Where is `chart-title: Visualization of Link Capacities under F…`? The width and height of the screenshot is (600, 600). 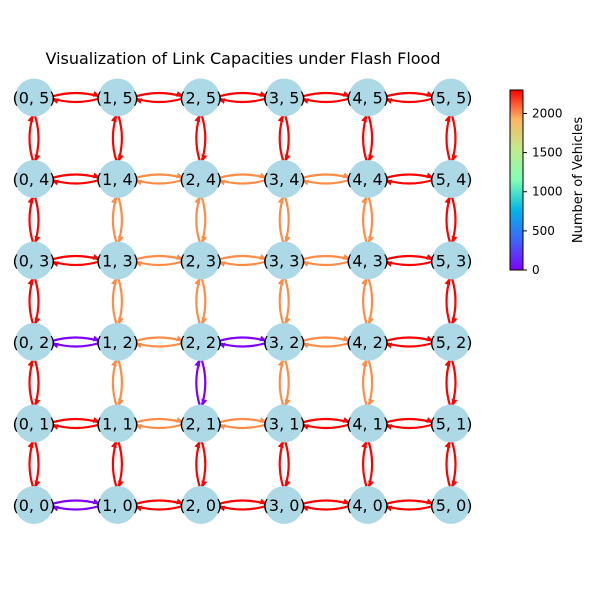 chart-title: Visualization of Link Capacities under F… is located at coordinates (242, 58).